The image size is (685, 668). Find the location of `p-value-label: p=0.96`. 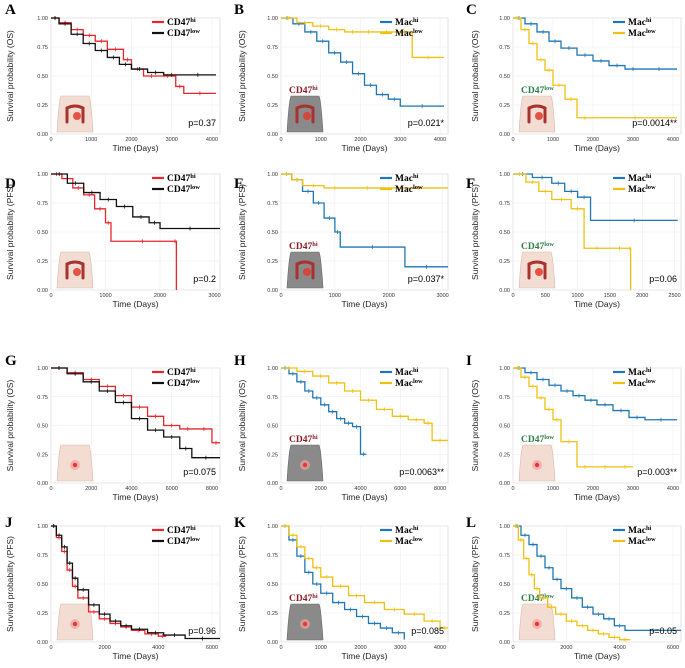

p-value-label: p=0.96 is located at coordinates (202, 631).